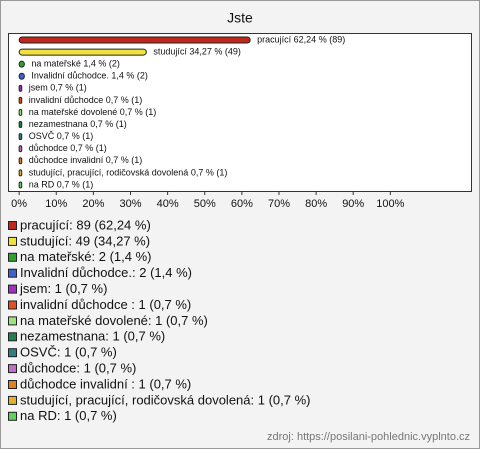  What do you see at coordinates (75, 64) in the screenshot?
I see `bar-label: na mateřské 1,4 % (2)` at bounding box center [75, 64].